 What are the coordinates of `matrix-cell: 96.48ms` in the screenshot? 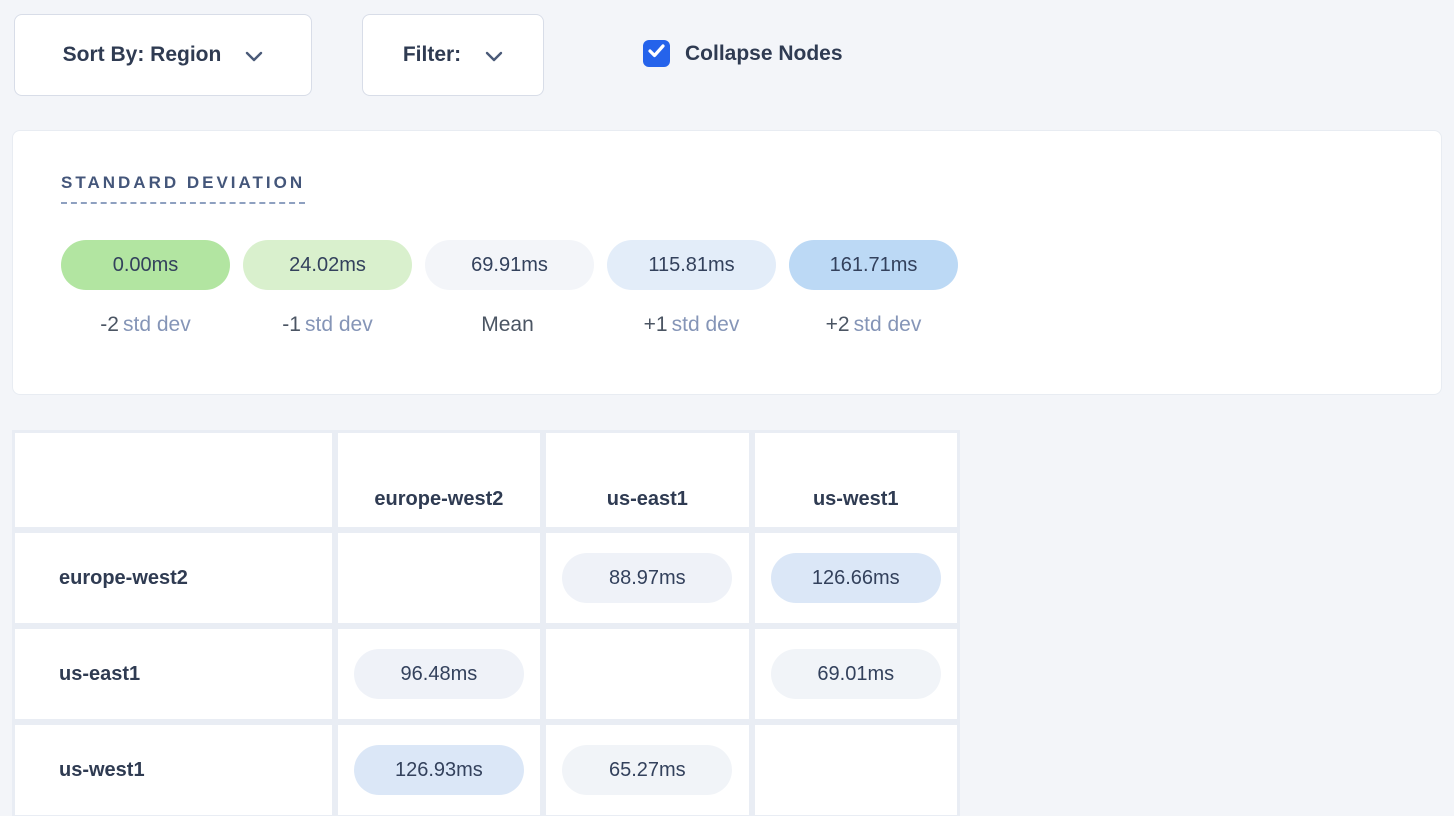 It's located at (439, 674).